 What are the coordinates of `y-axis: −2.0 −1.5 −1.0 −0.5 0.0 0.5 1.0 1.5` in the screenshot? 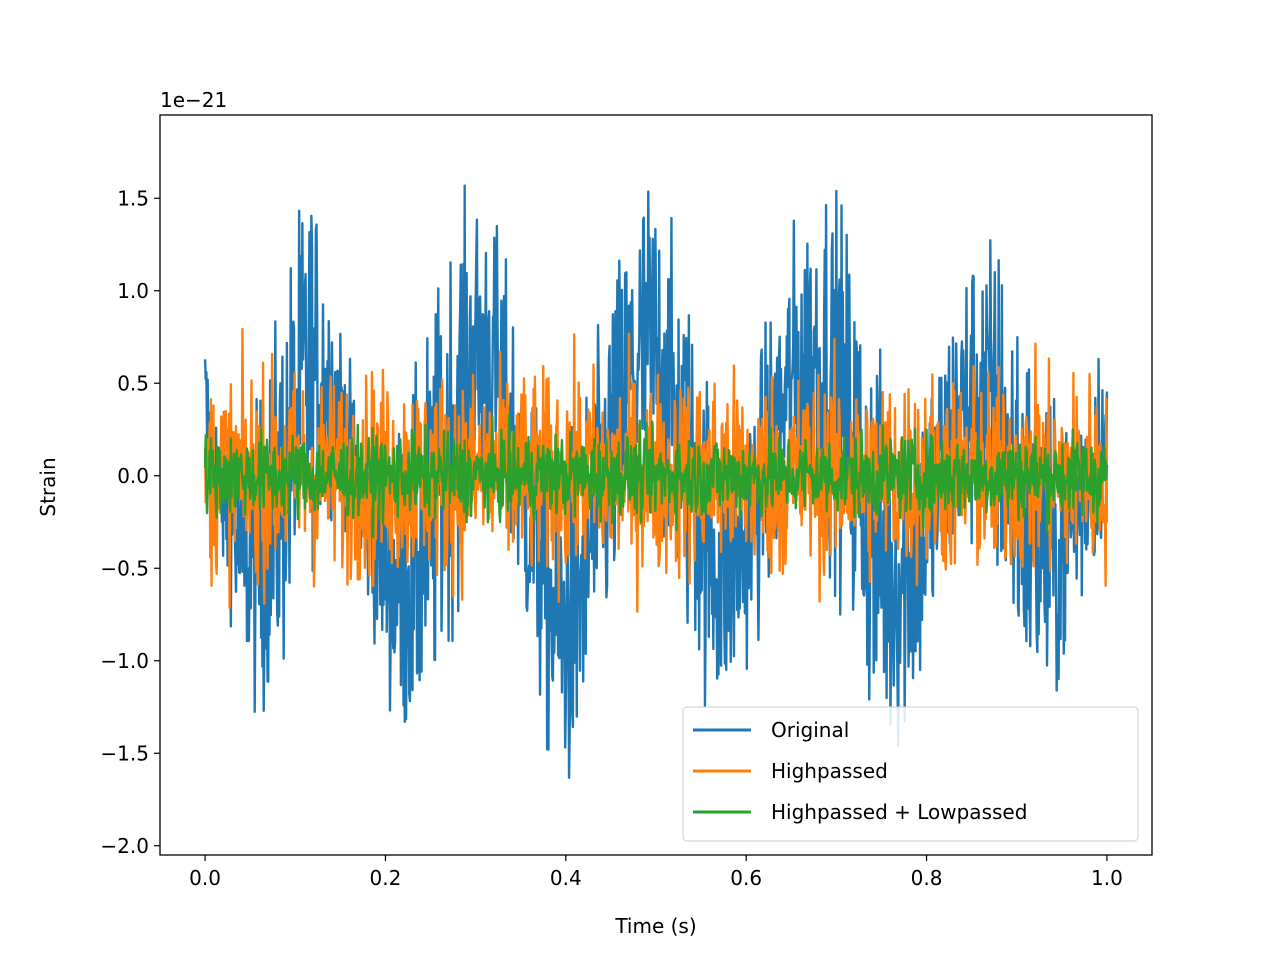 It's located at (130, 522).